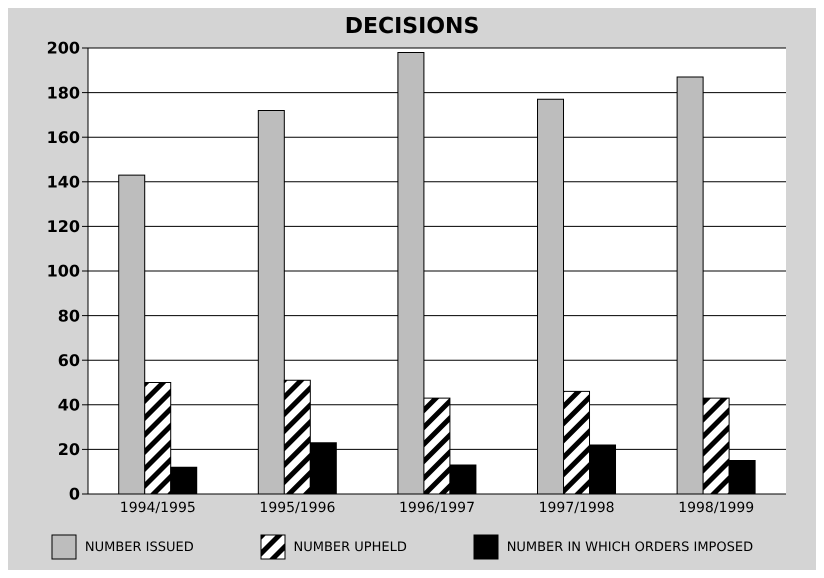  I want to click on y-tick-label: 0, so click(74, 494).